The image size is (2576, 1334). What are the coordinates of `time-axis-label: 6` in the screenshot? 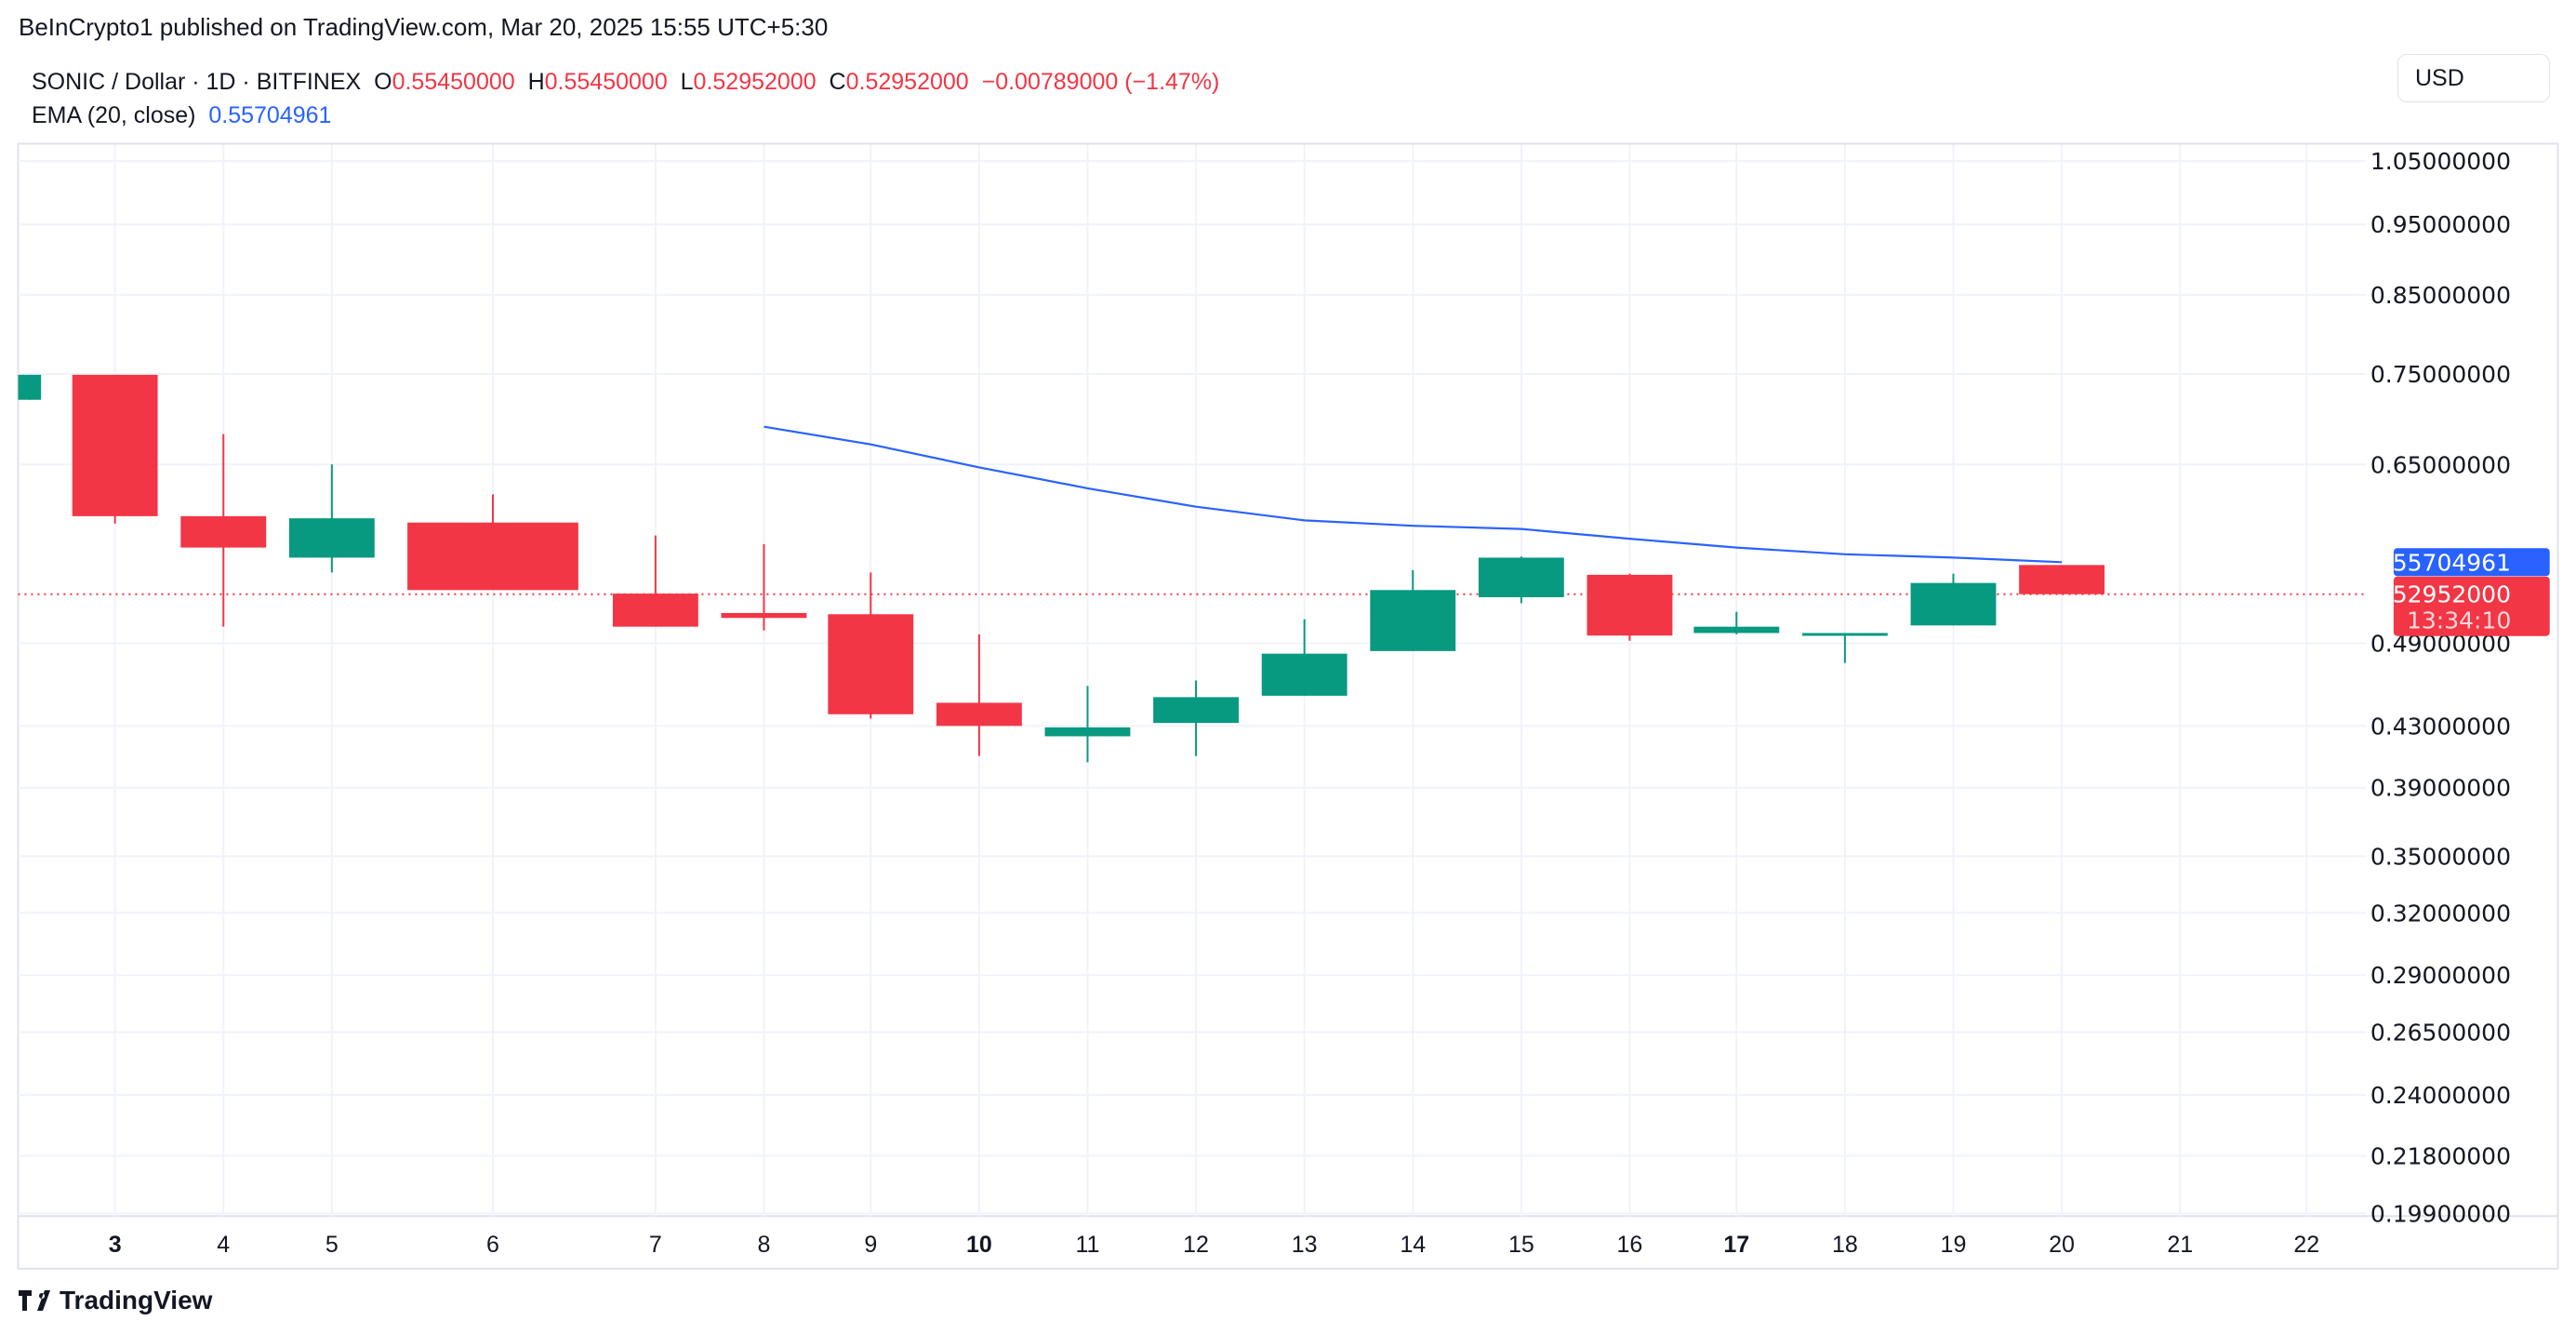 It's located at (492, 1245).